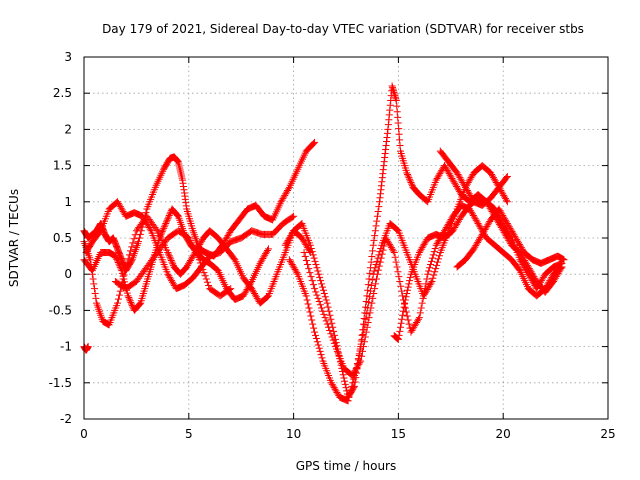 This screenshot has width=640, height=480. Describe the element at coordinates (346, 466) in the screenshot. I see `x-axis-label: GPS time / hours` at that location.